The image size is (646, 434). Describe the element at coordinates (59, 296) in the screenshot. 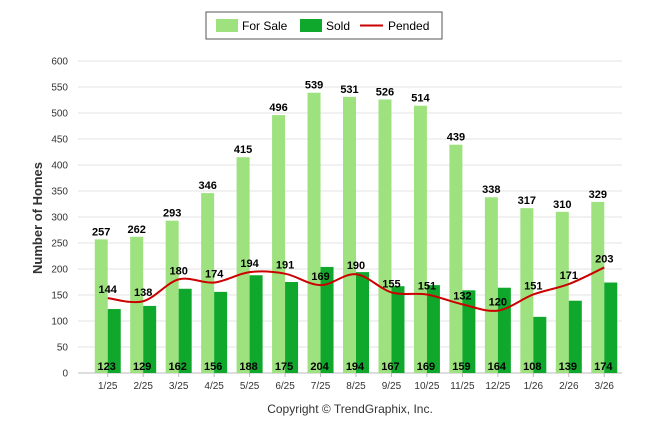

I see `y-tick-label: 150` at that location.